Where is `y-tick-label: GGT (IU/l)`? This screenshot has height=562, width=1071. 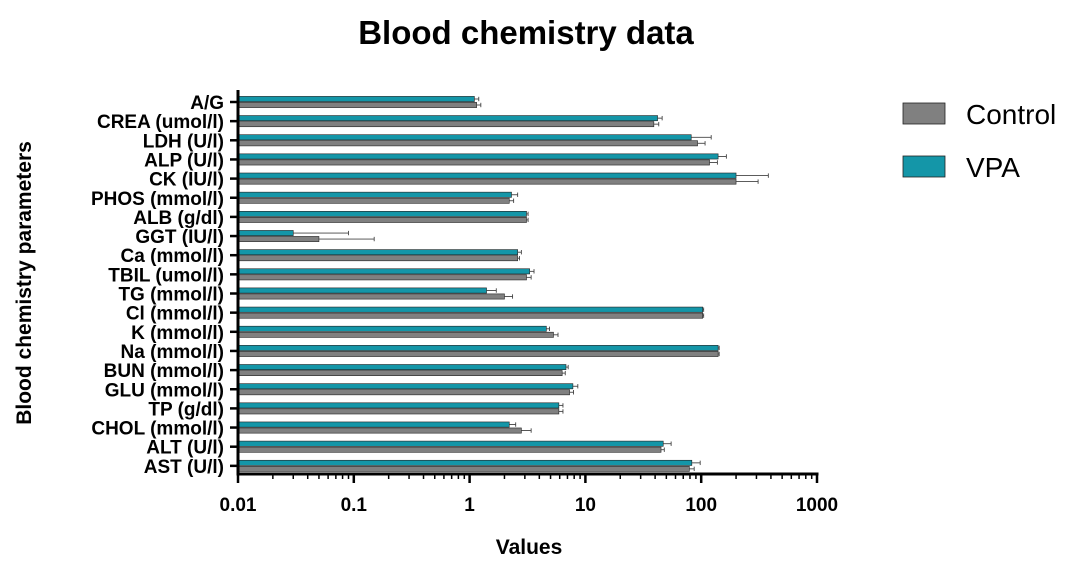 y-tick-label: GGT (IU/l) is located at coordinates (179, 237).